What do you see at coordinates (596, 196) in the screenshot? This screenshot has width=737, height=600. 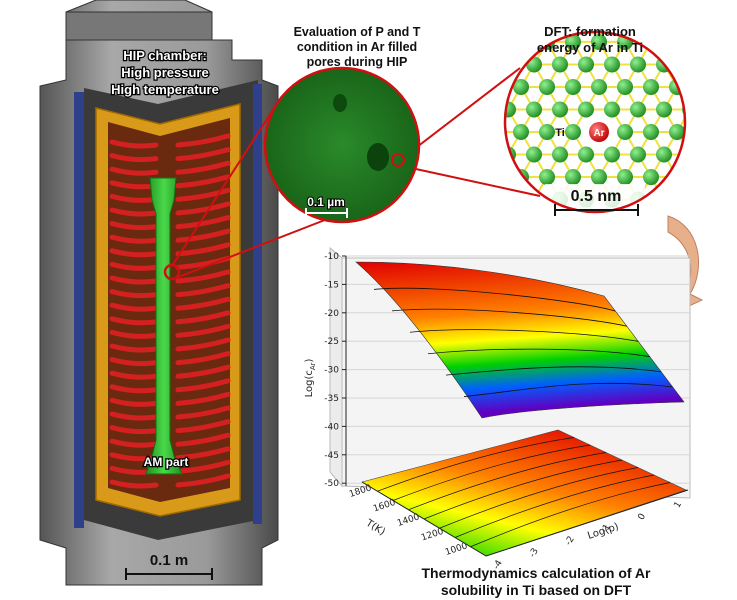 I see `dft-scale-label: 0.5 nm` at bounding box center [596, 196].